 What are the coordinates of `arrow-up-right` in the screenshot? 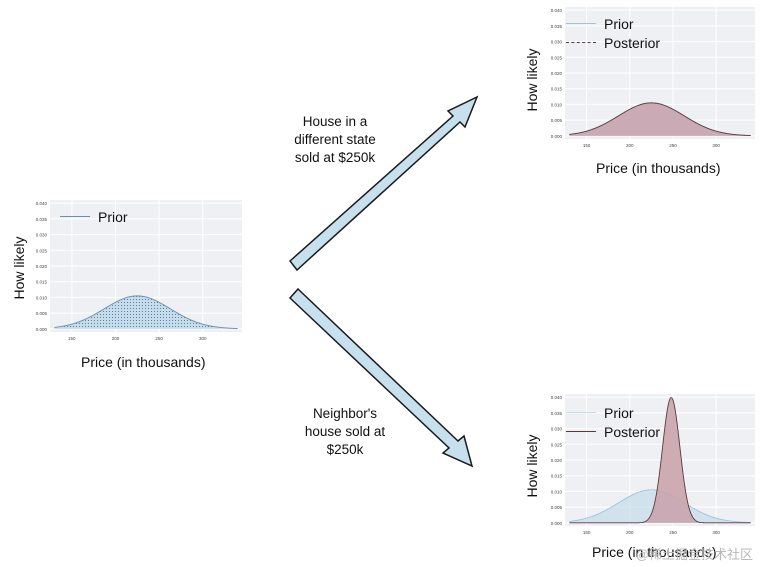 It's located at (383, 183).